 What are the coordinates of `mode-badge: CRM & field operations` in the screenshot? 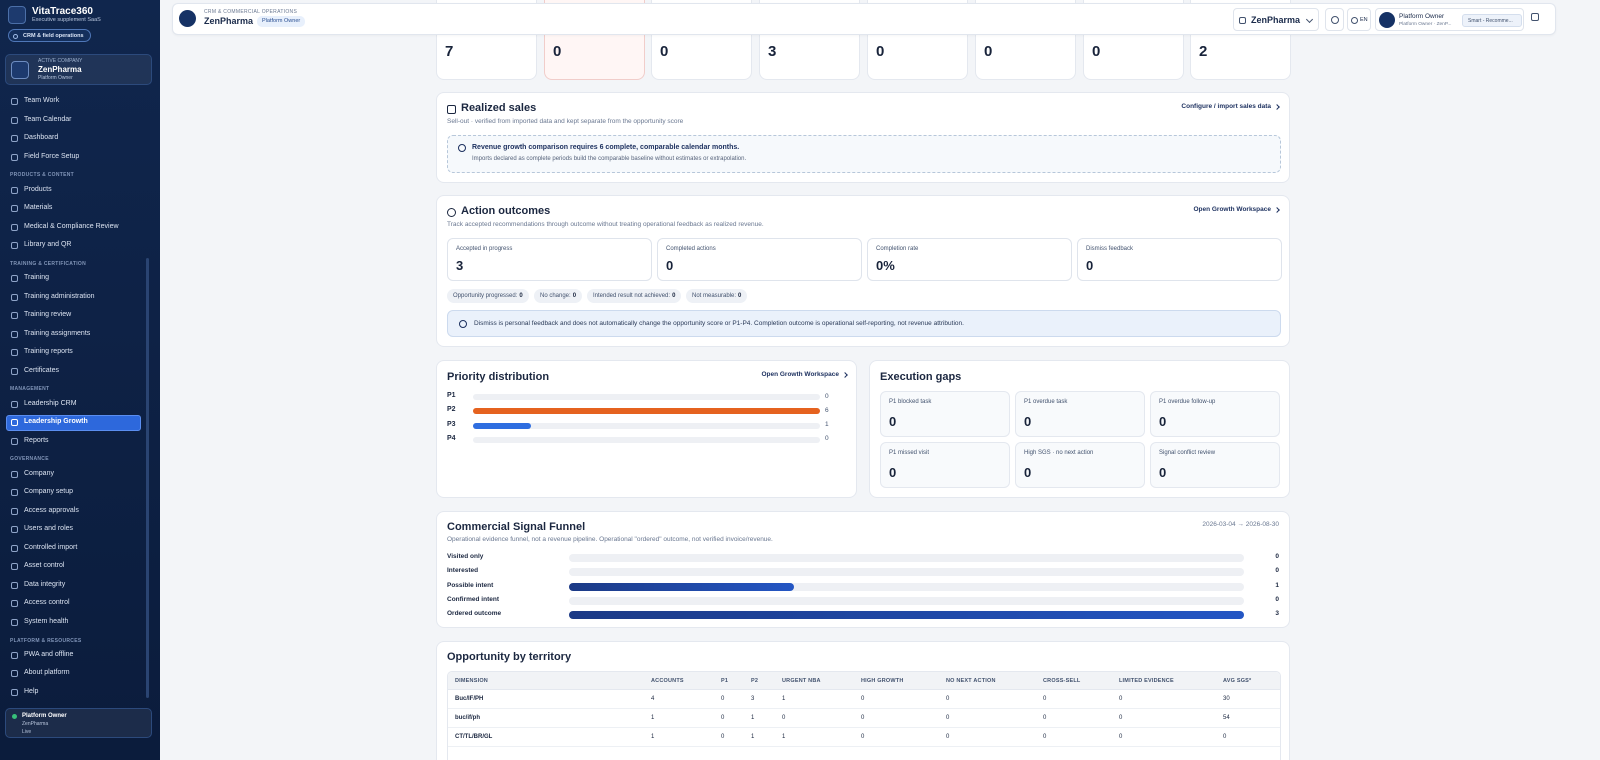 It's located at (49, 35).